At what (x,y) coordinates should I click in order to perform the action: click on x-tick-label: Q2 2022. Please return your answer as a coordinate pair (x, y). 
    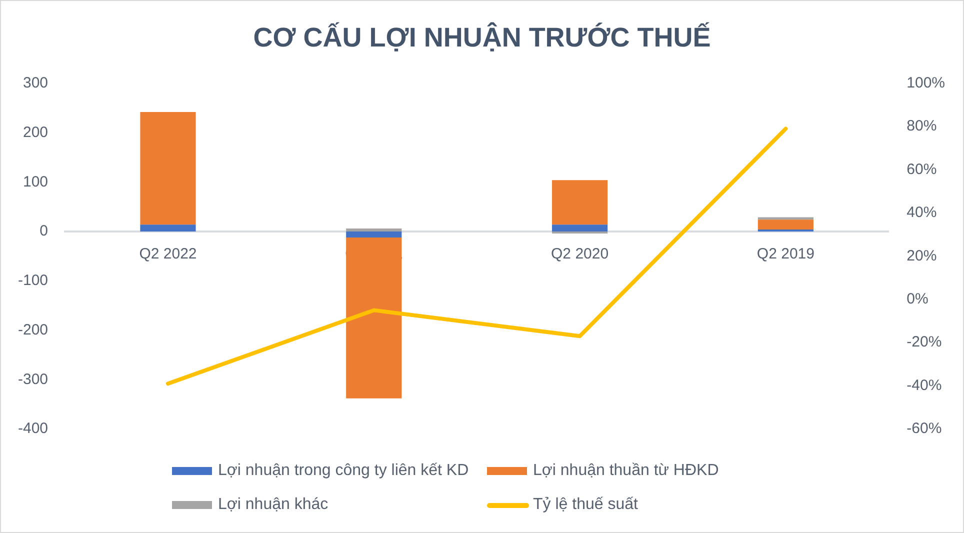
    Looking at the image, I should click on (168, 254).